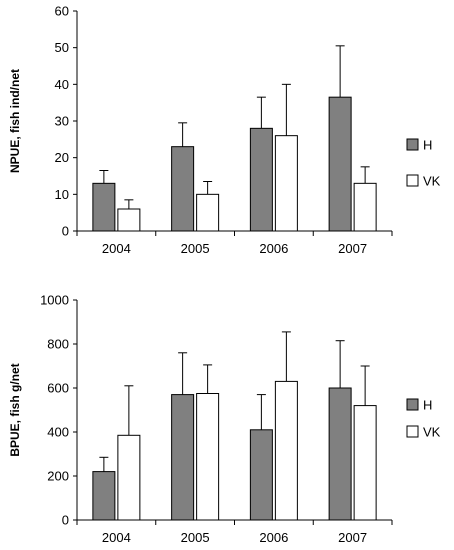 The width and height of the screenshot is (454, 550). Describe the element at coordinates (15, 121) in the screenshot. I see `y-axis-label: NPUE, fish ind/net` at that location.